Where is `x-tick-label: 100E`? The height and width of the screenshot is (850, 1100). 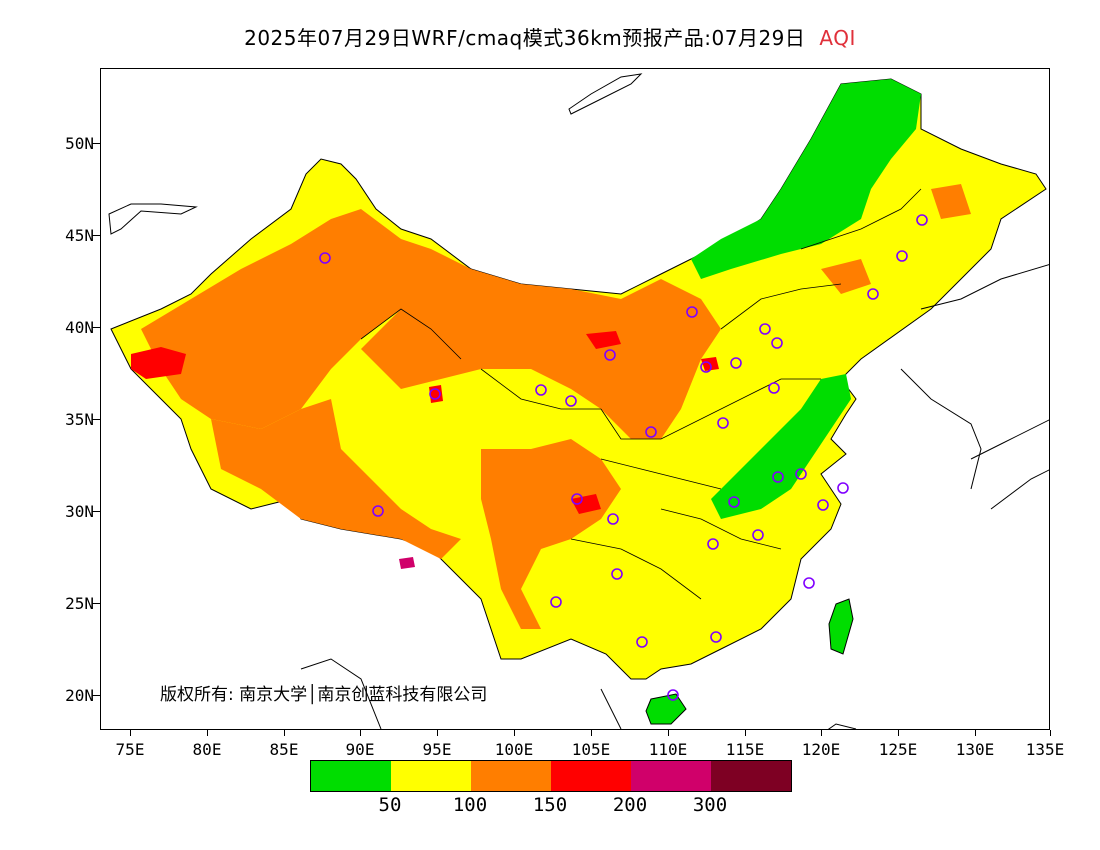
x-tick-label: 100E is located at coordinates (514, 749).